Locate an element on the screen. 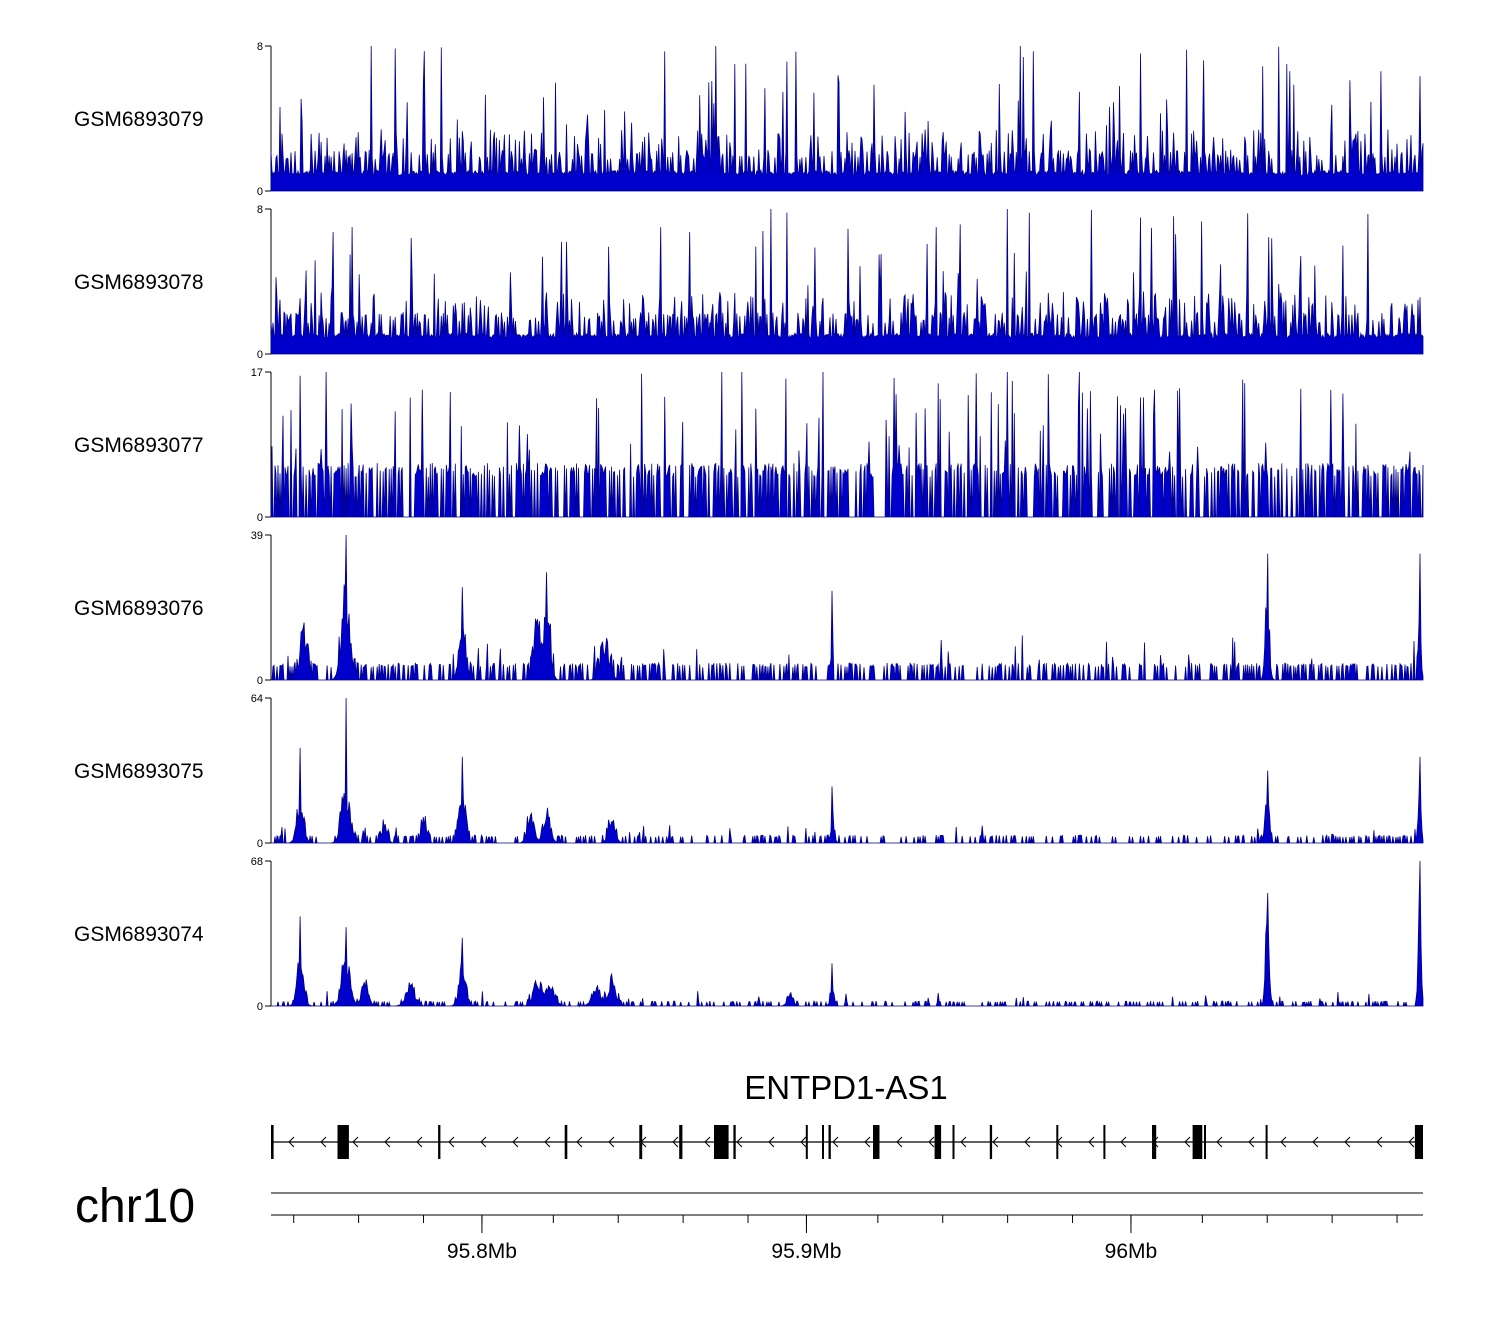 This screenshot has height=1320, width=1500. gene-track: ENTPD1-AS1 is located at coordinates (847, 1114).